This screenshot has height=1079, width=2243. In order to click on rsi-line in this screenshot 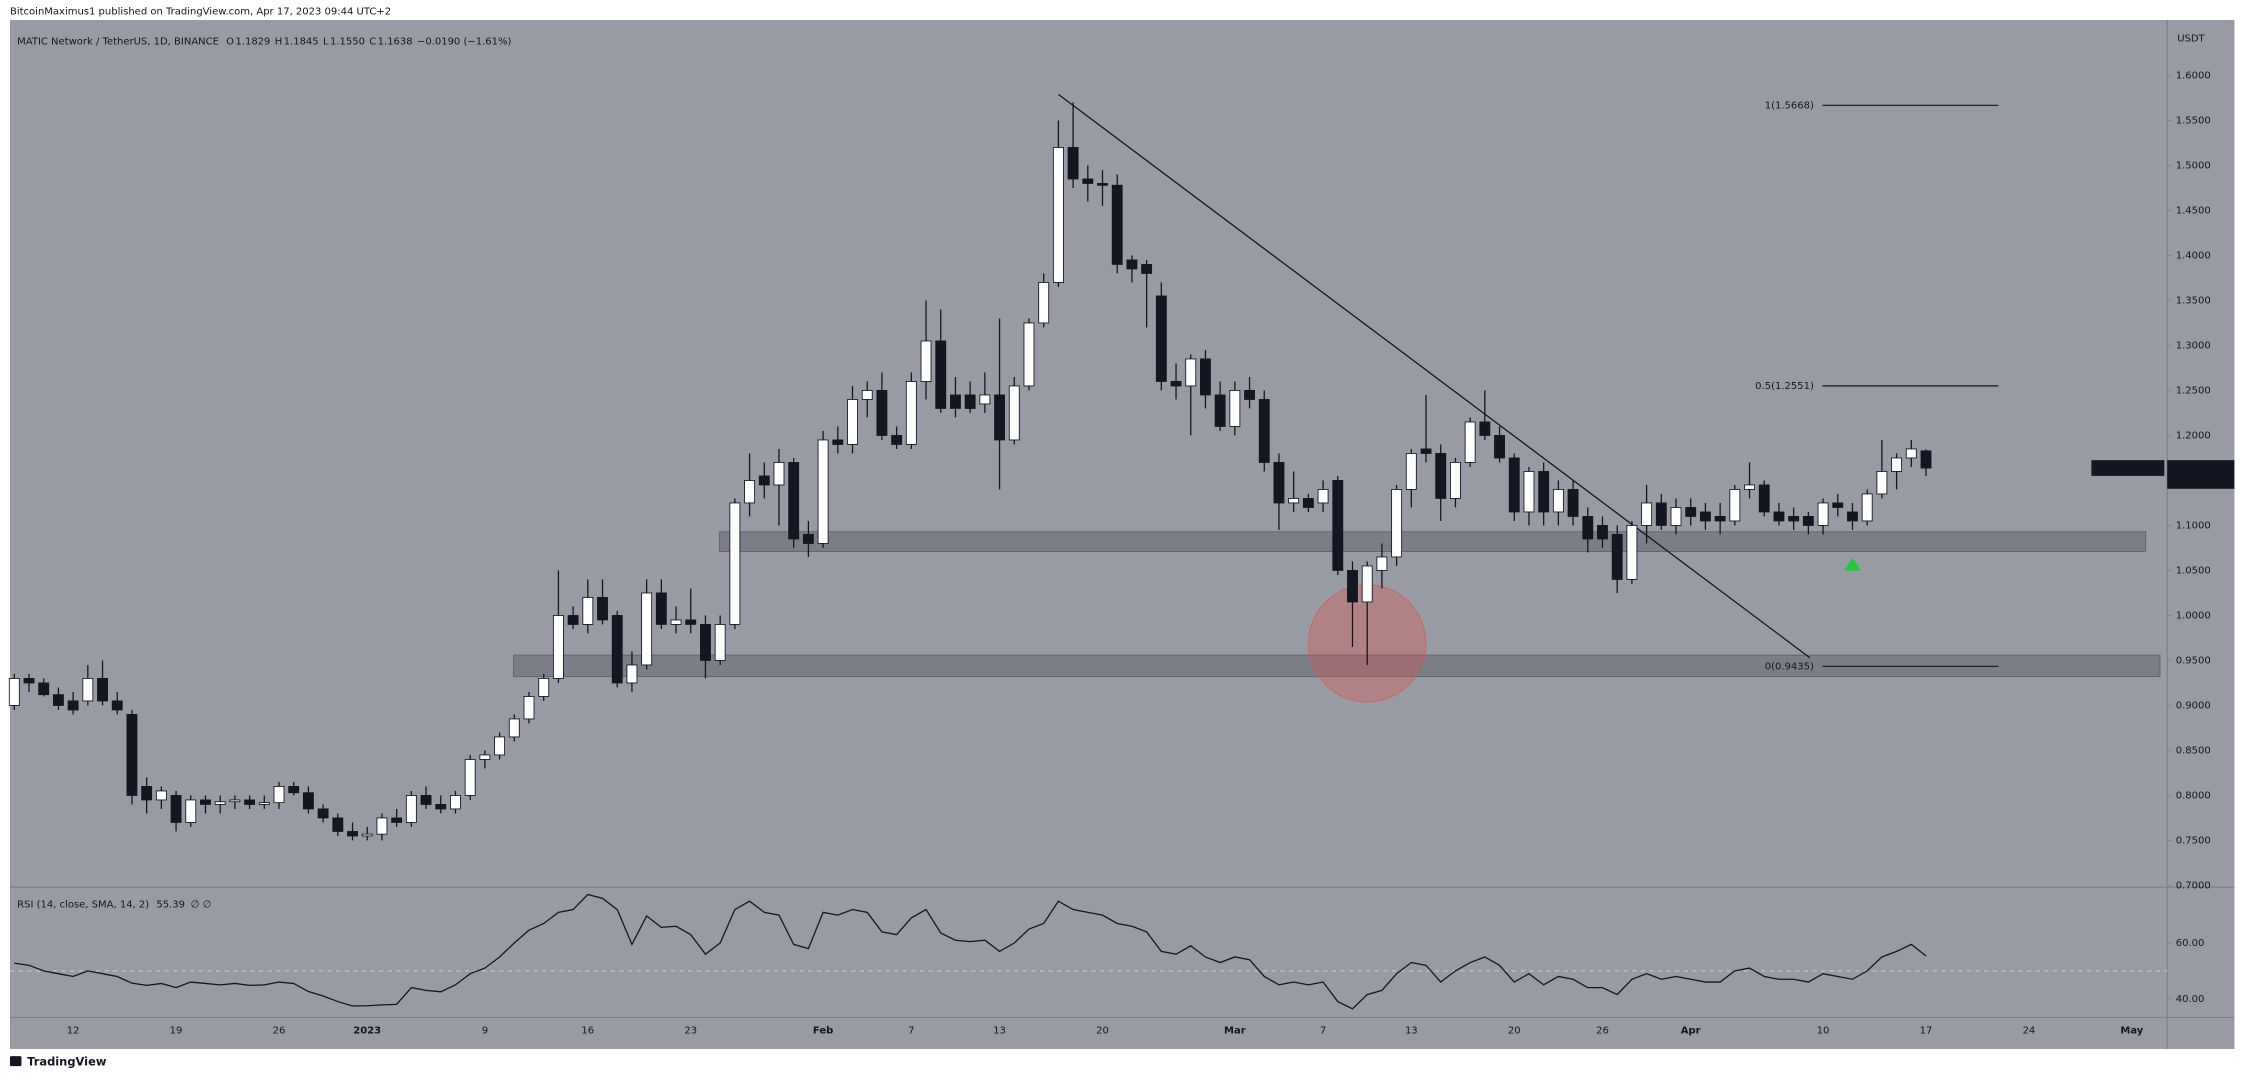, I will do `click(970, 951)`.